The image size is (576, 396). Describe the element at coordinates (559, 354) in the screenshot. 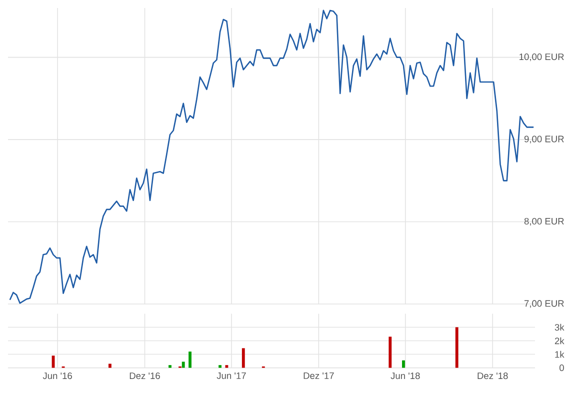

I see `y-tick-label: 1k` at that location.